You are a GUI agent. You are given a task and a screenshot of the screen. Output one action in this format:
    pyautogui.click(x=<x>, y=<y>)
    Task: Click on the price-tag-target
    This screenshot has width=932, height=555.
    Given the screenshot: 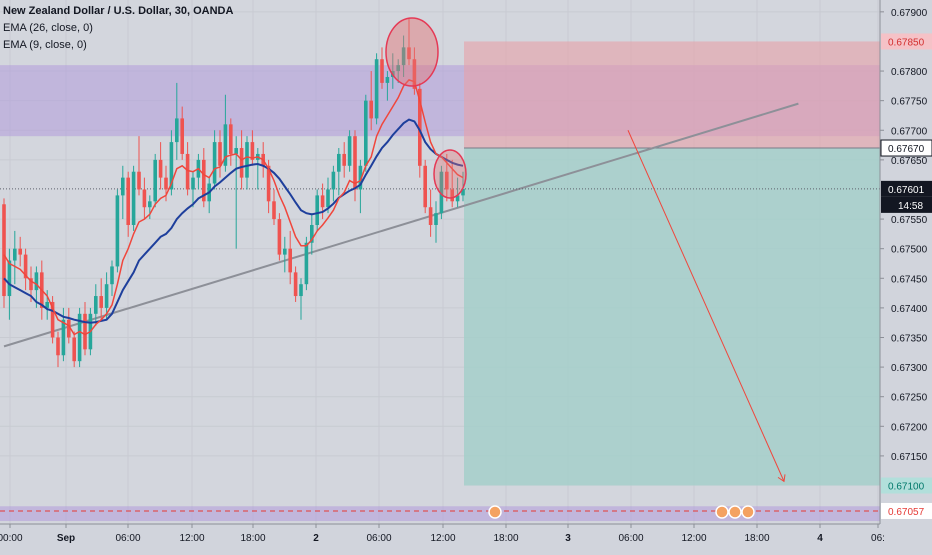 What is the action you would take?
    pyautogui.click(x=906, y=485)
    